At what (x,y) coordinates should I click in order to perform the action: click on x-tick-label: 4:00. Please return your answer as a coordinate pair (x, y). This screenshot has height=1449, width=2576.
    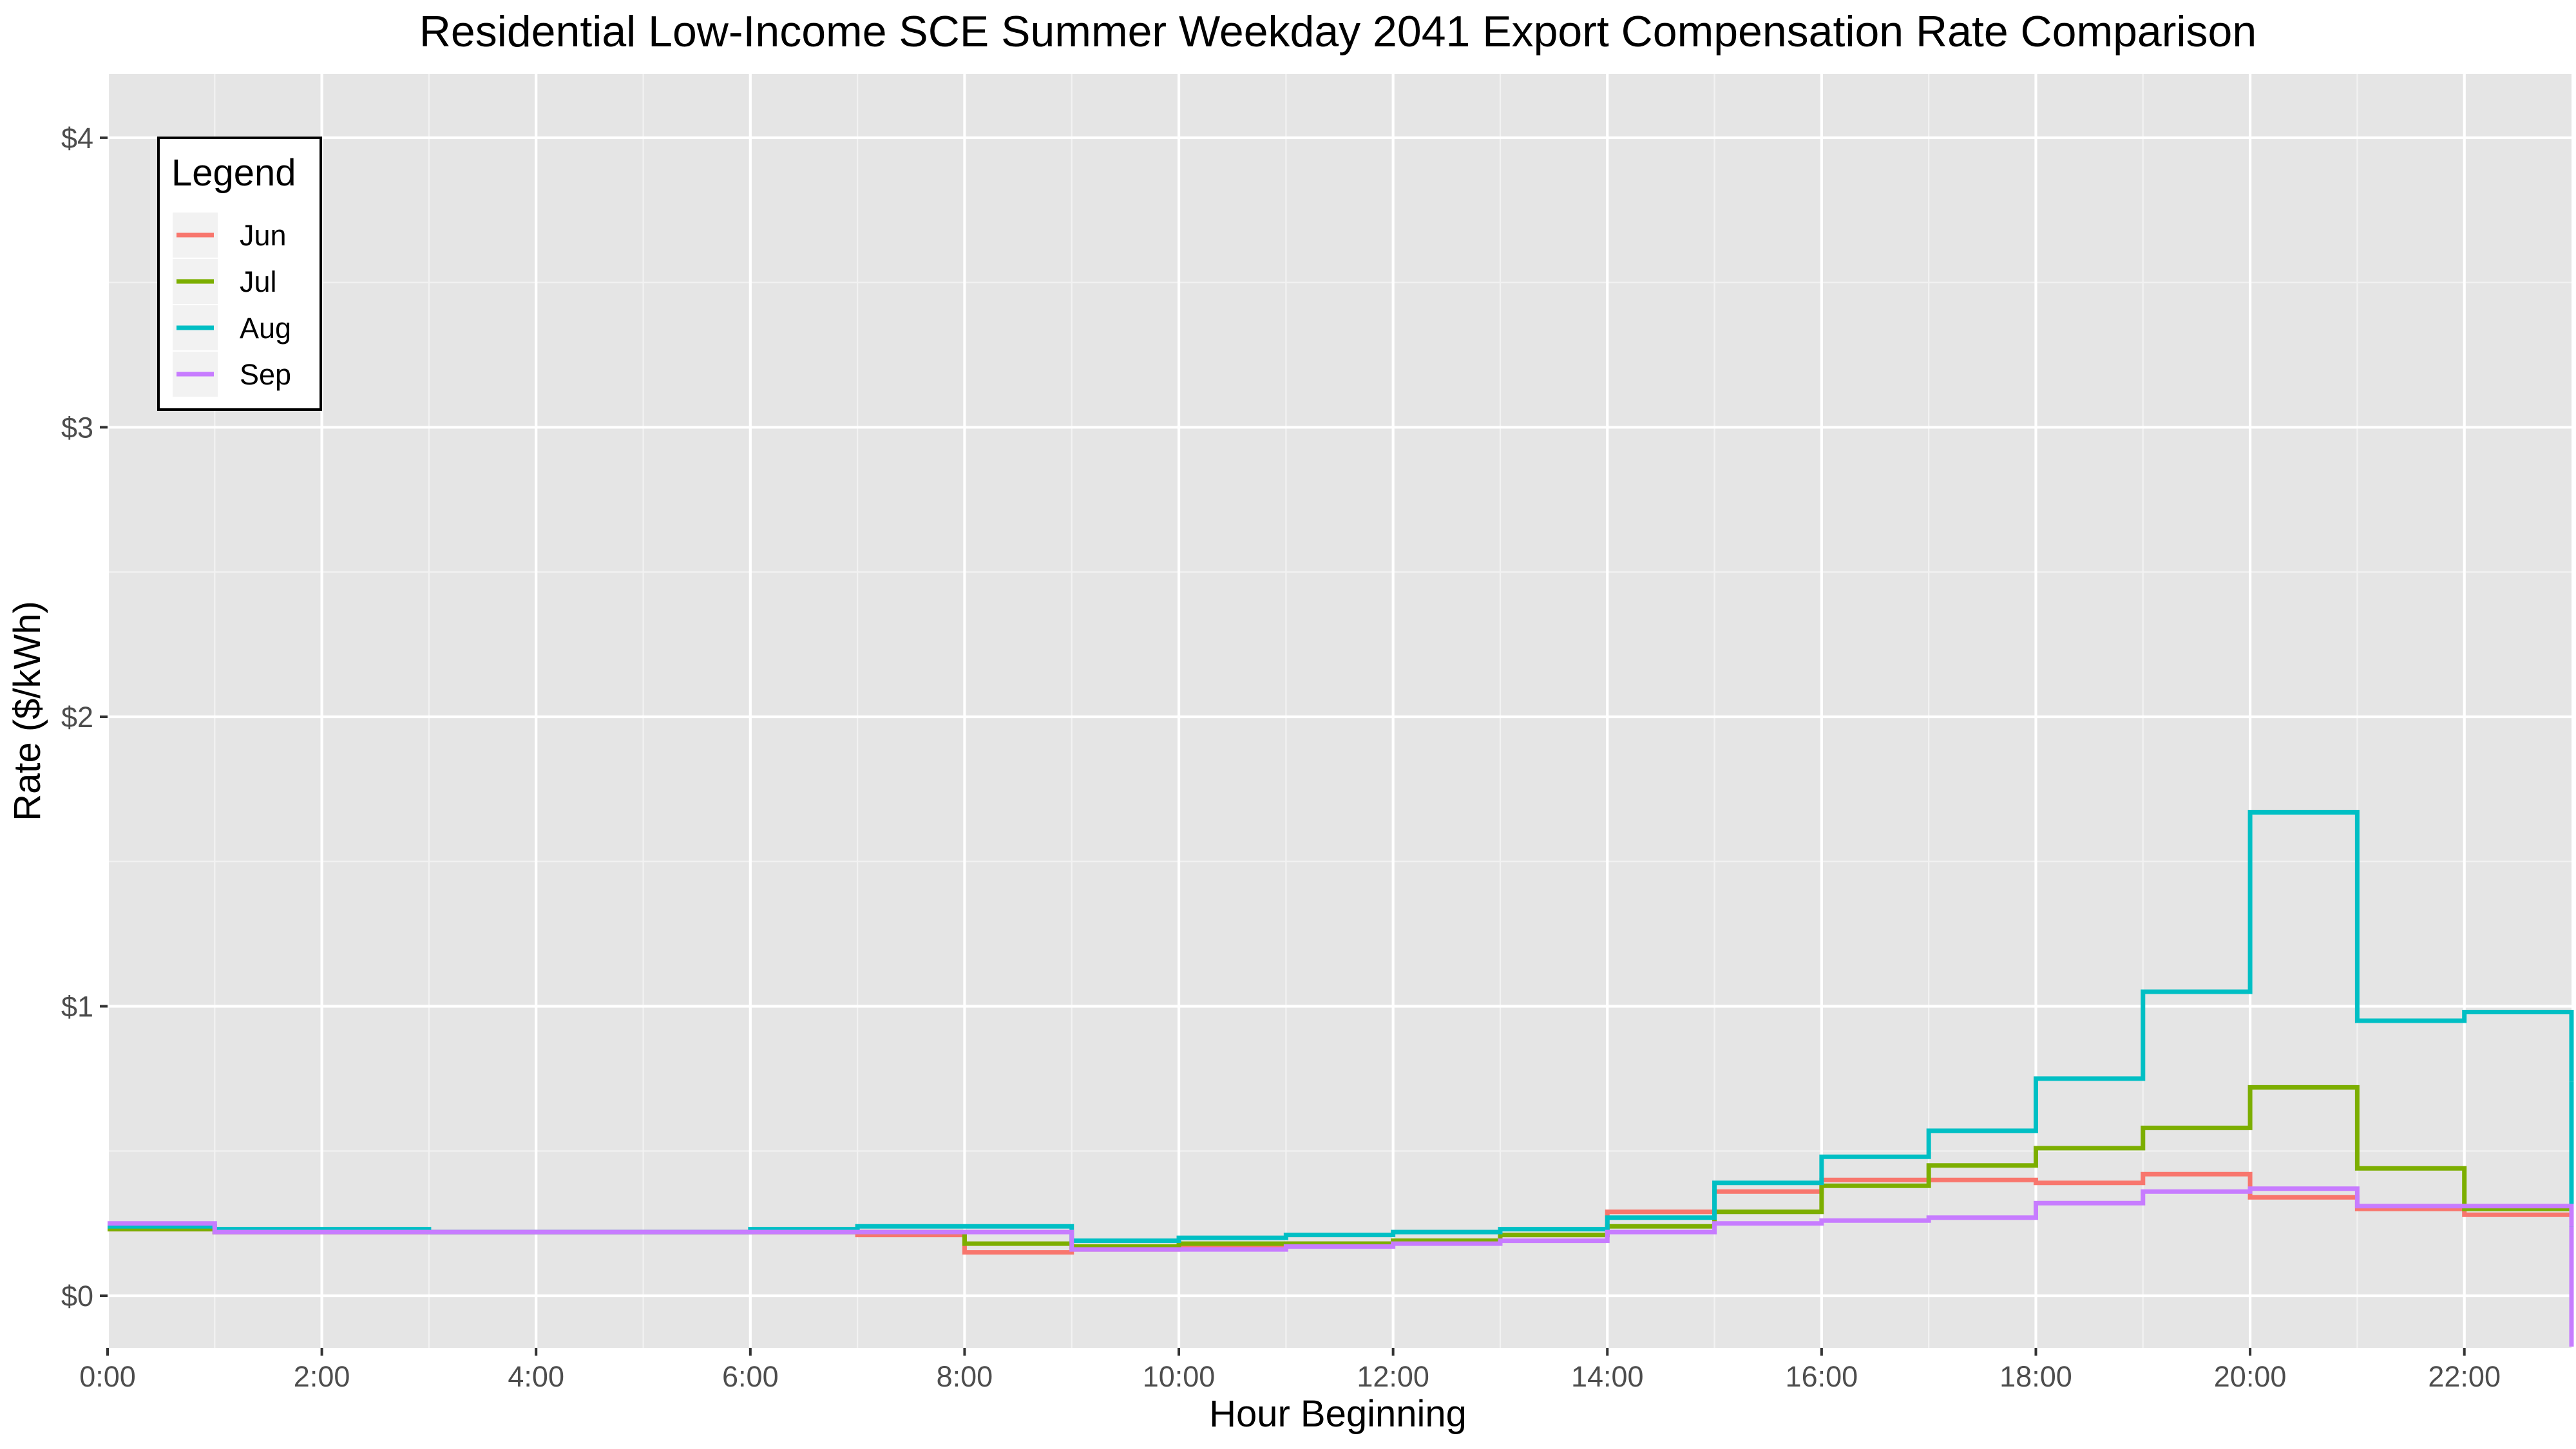
    Looking at the image, I should click on (536, 1376).